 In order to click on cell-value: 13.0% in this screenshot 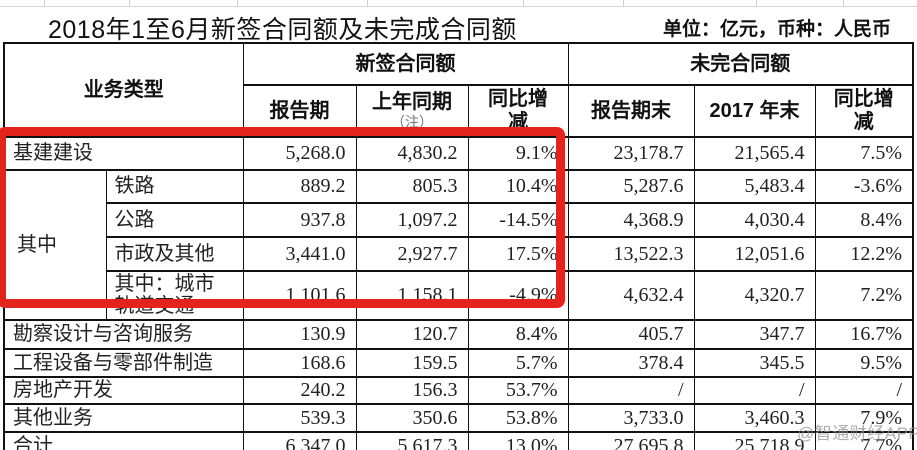, I will do `click(518, 440)`.